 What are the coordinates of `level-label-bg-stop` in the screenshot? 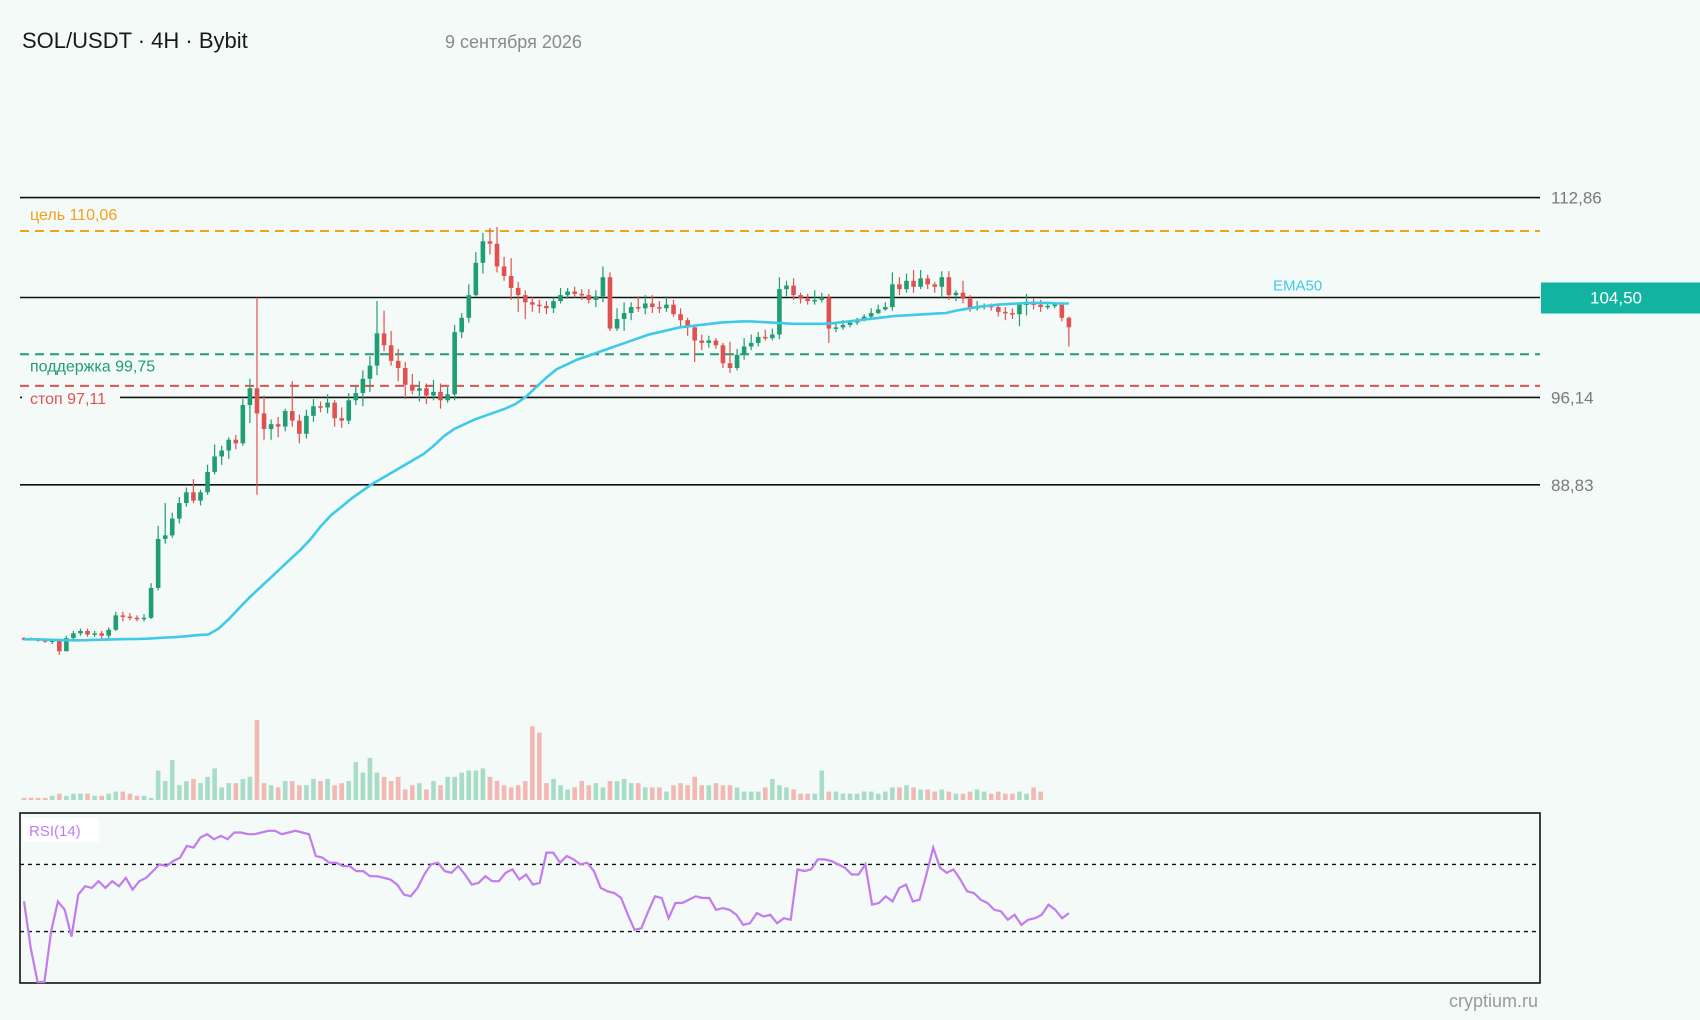 It's located at (71, 398).